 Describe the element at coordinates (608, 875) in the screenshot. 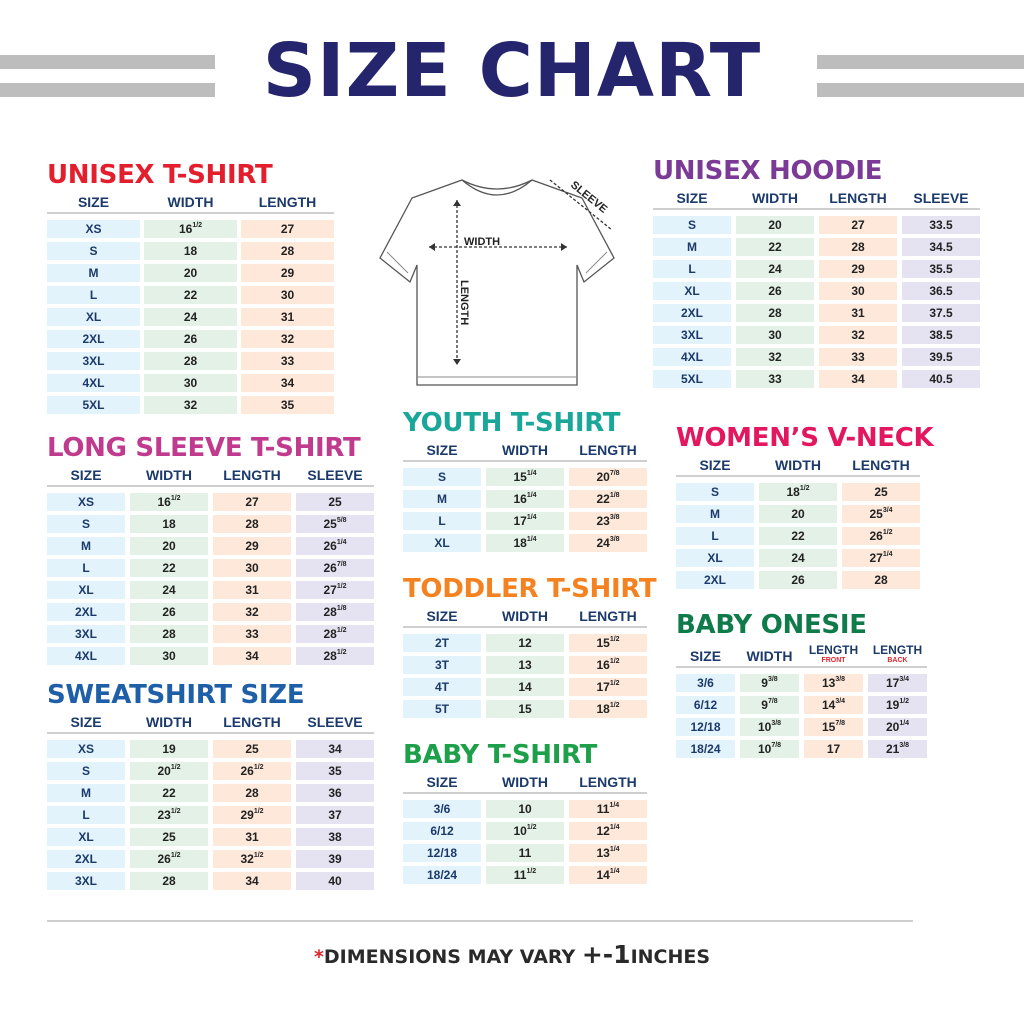

I see `table-cell: 141/4` at that location.